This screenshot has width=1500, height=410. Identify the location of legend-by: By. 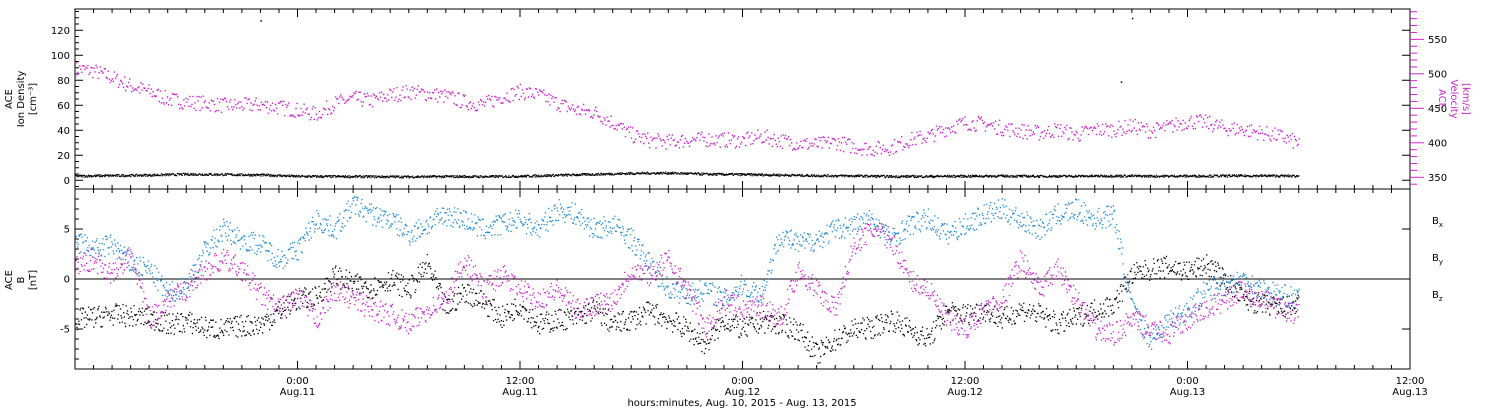
(1437, 259).